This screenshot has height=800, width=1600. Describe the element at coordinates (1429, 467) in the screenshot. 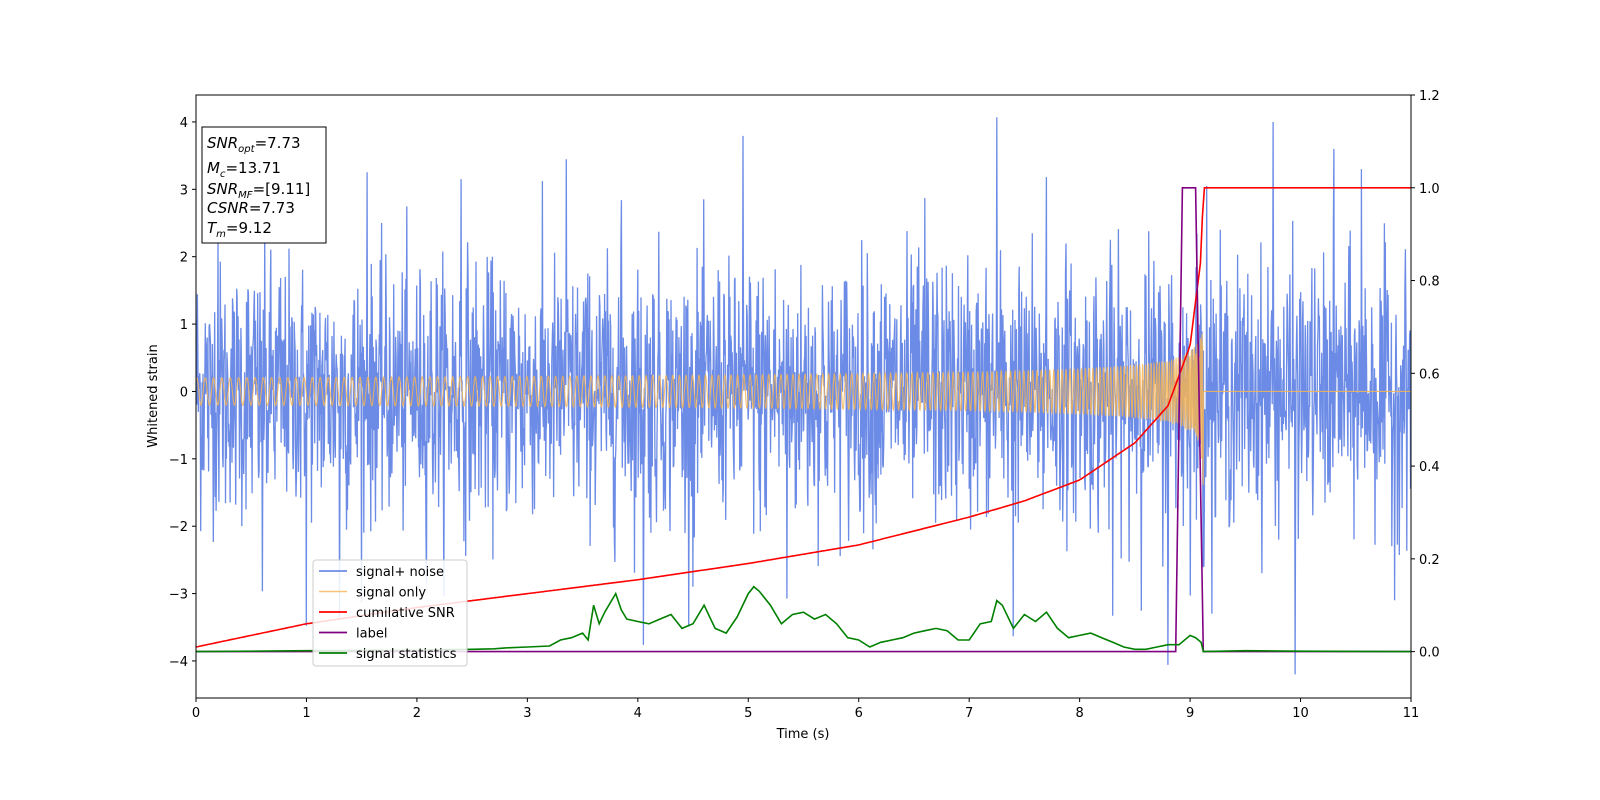

I see `y-right-tick-label: 0.4` at that location.